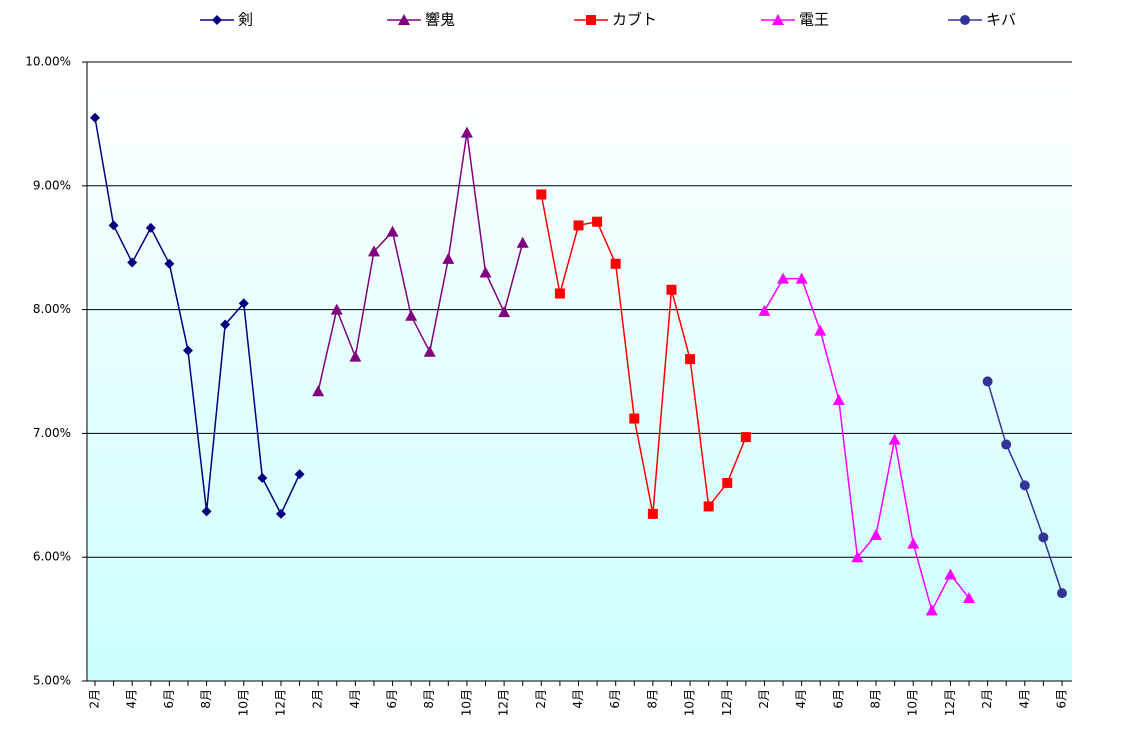  I want to click on y-tick-label: 8.00%, so click(52, 309).